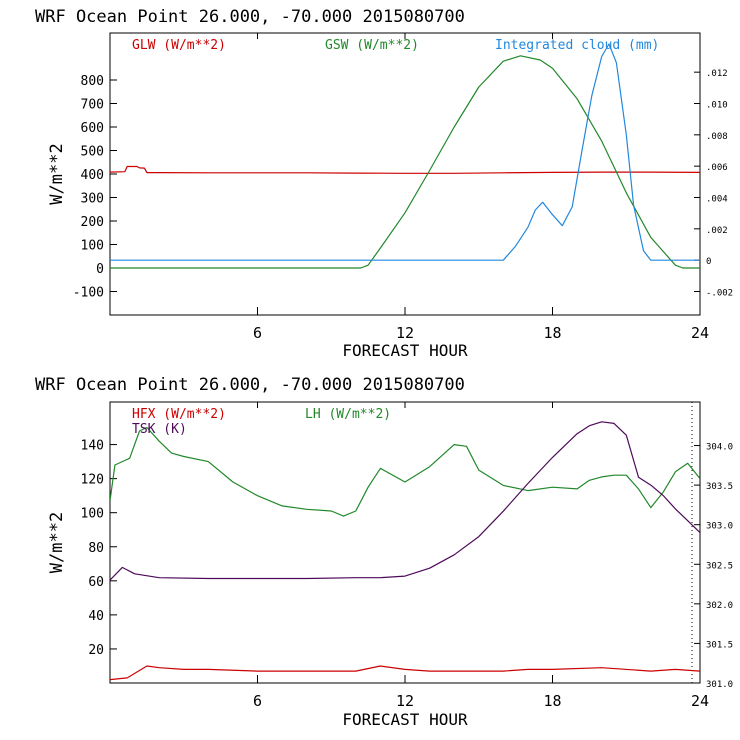  What do you see at coordinates (717, 106) in the screenshot?
I see `chart0-y2-tick-label: .010` at bounding box center [717, 106].